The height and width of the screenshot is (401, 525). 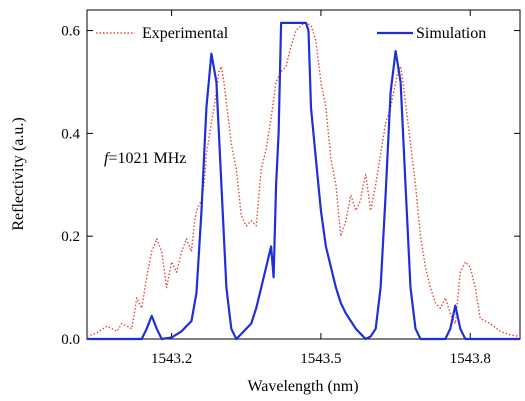 What do you see at coordinates (302, 386) in the screenshot?
I see `x-axis-title: Wavelength (nm)` at bounding box center [302, 386].